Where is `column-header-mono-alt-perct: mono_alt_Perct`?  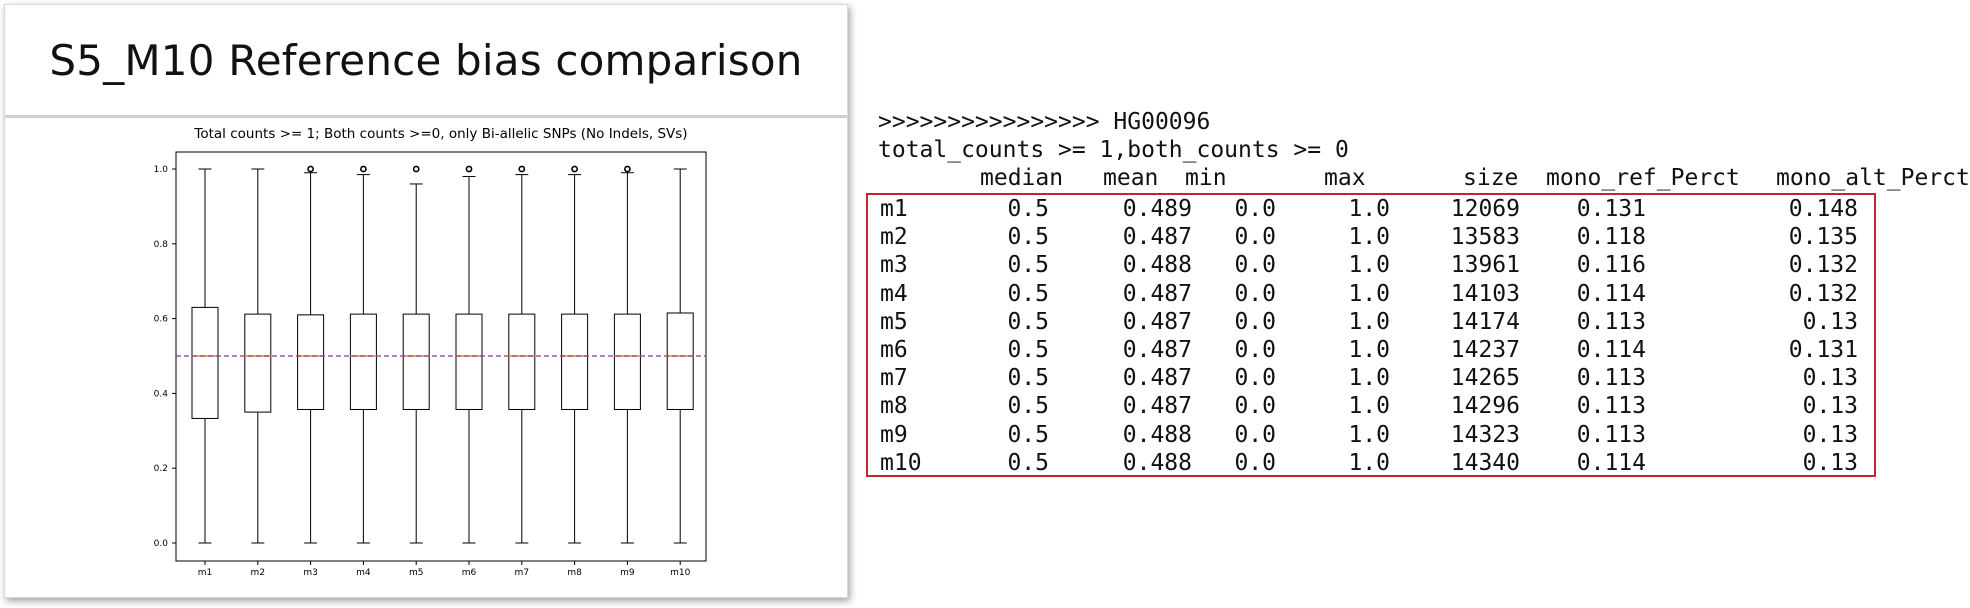 column-header-mono-alt-perct: mono_alt_Perct is located at coordinates (1873, 178).